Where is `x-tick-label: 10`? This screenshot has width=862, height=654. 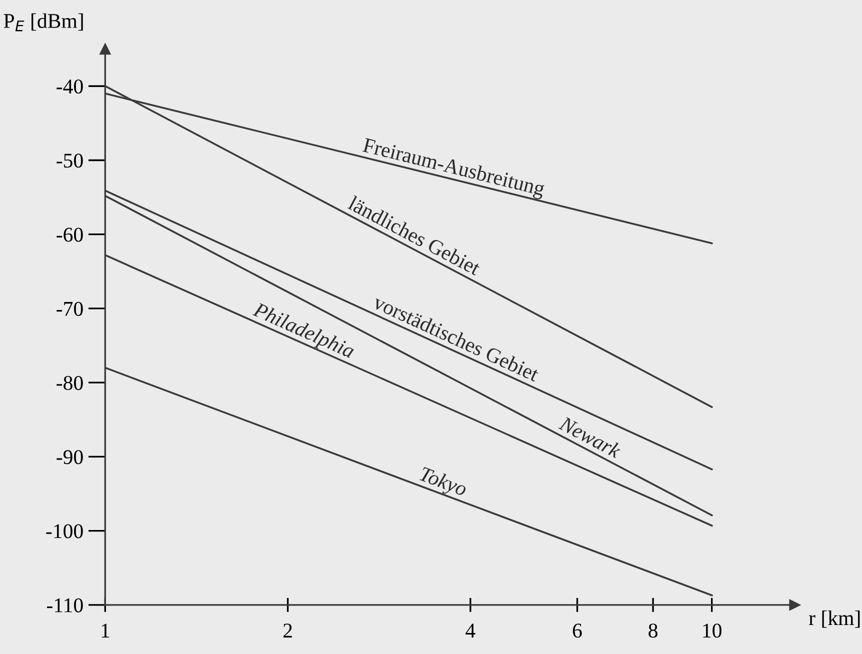 x-tick-label: 10 is located at coordinates (712, 631).